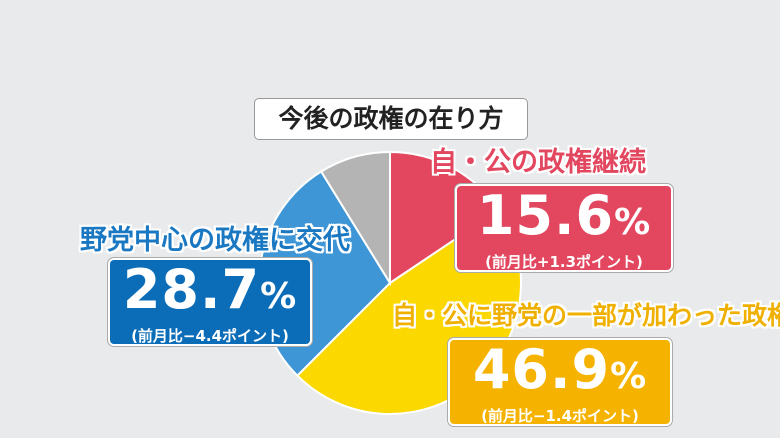  I want to click on value-box-opposition: 28.7% (前月比−4.4ポイント), so click(210, 302).